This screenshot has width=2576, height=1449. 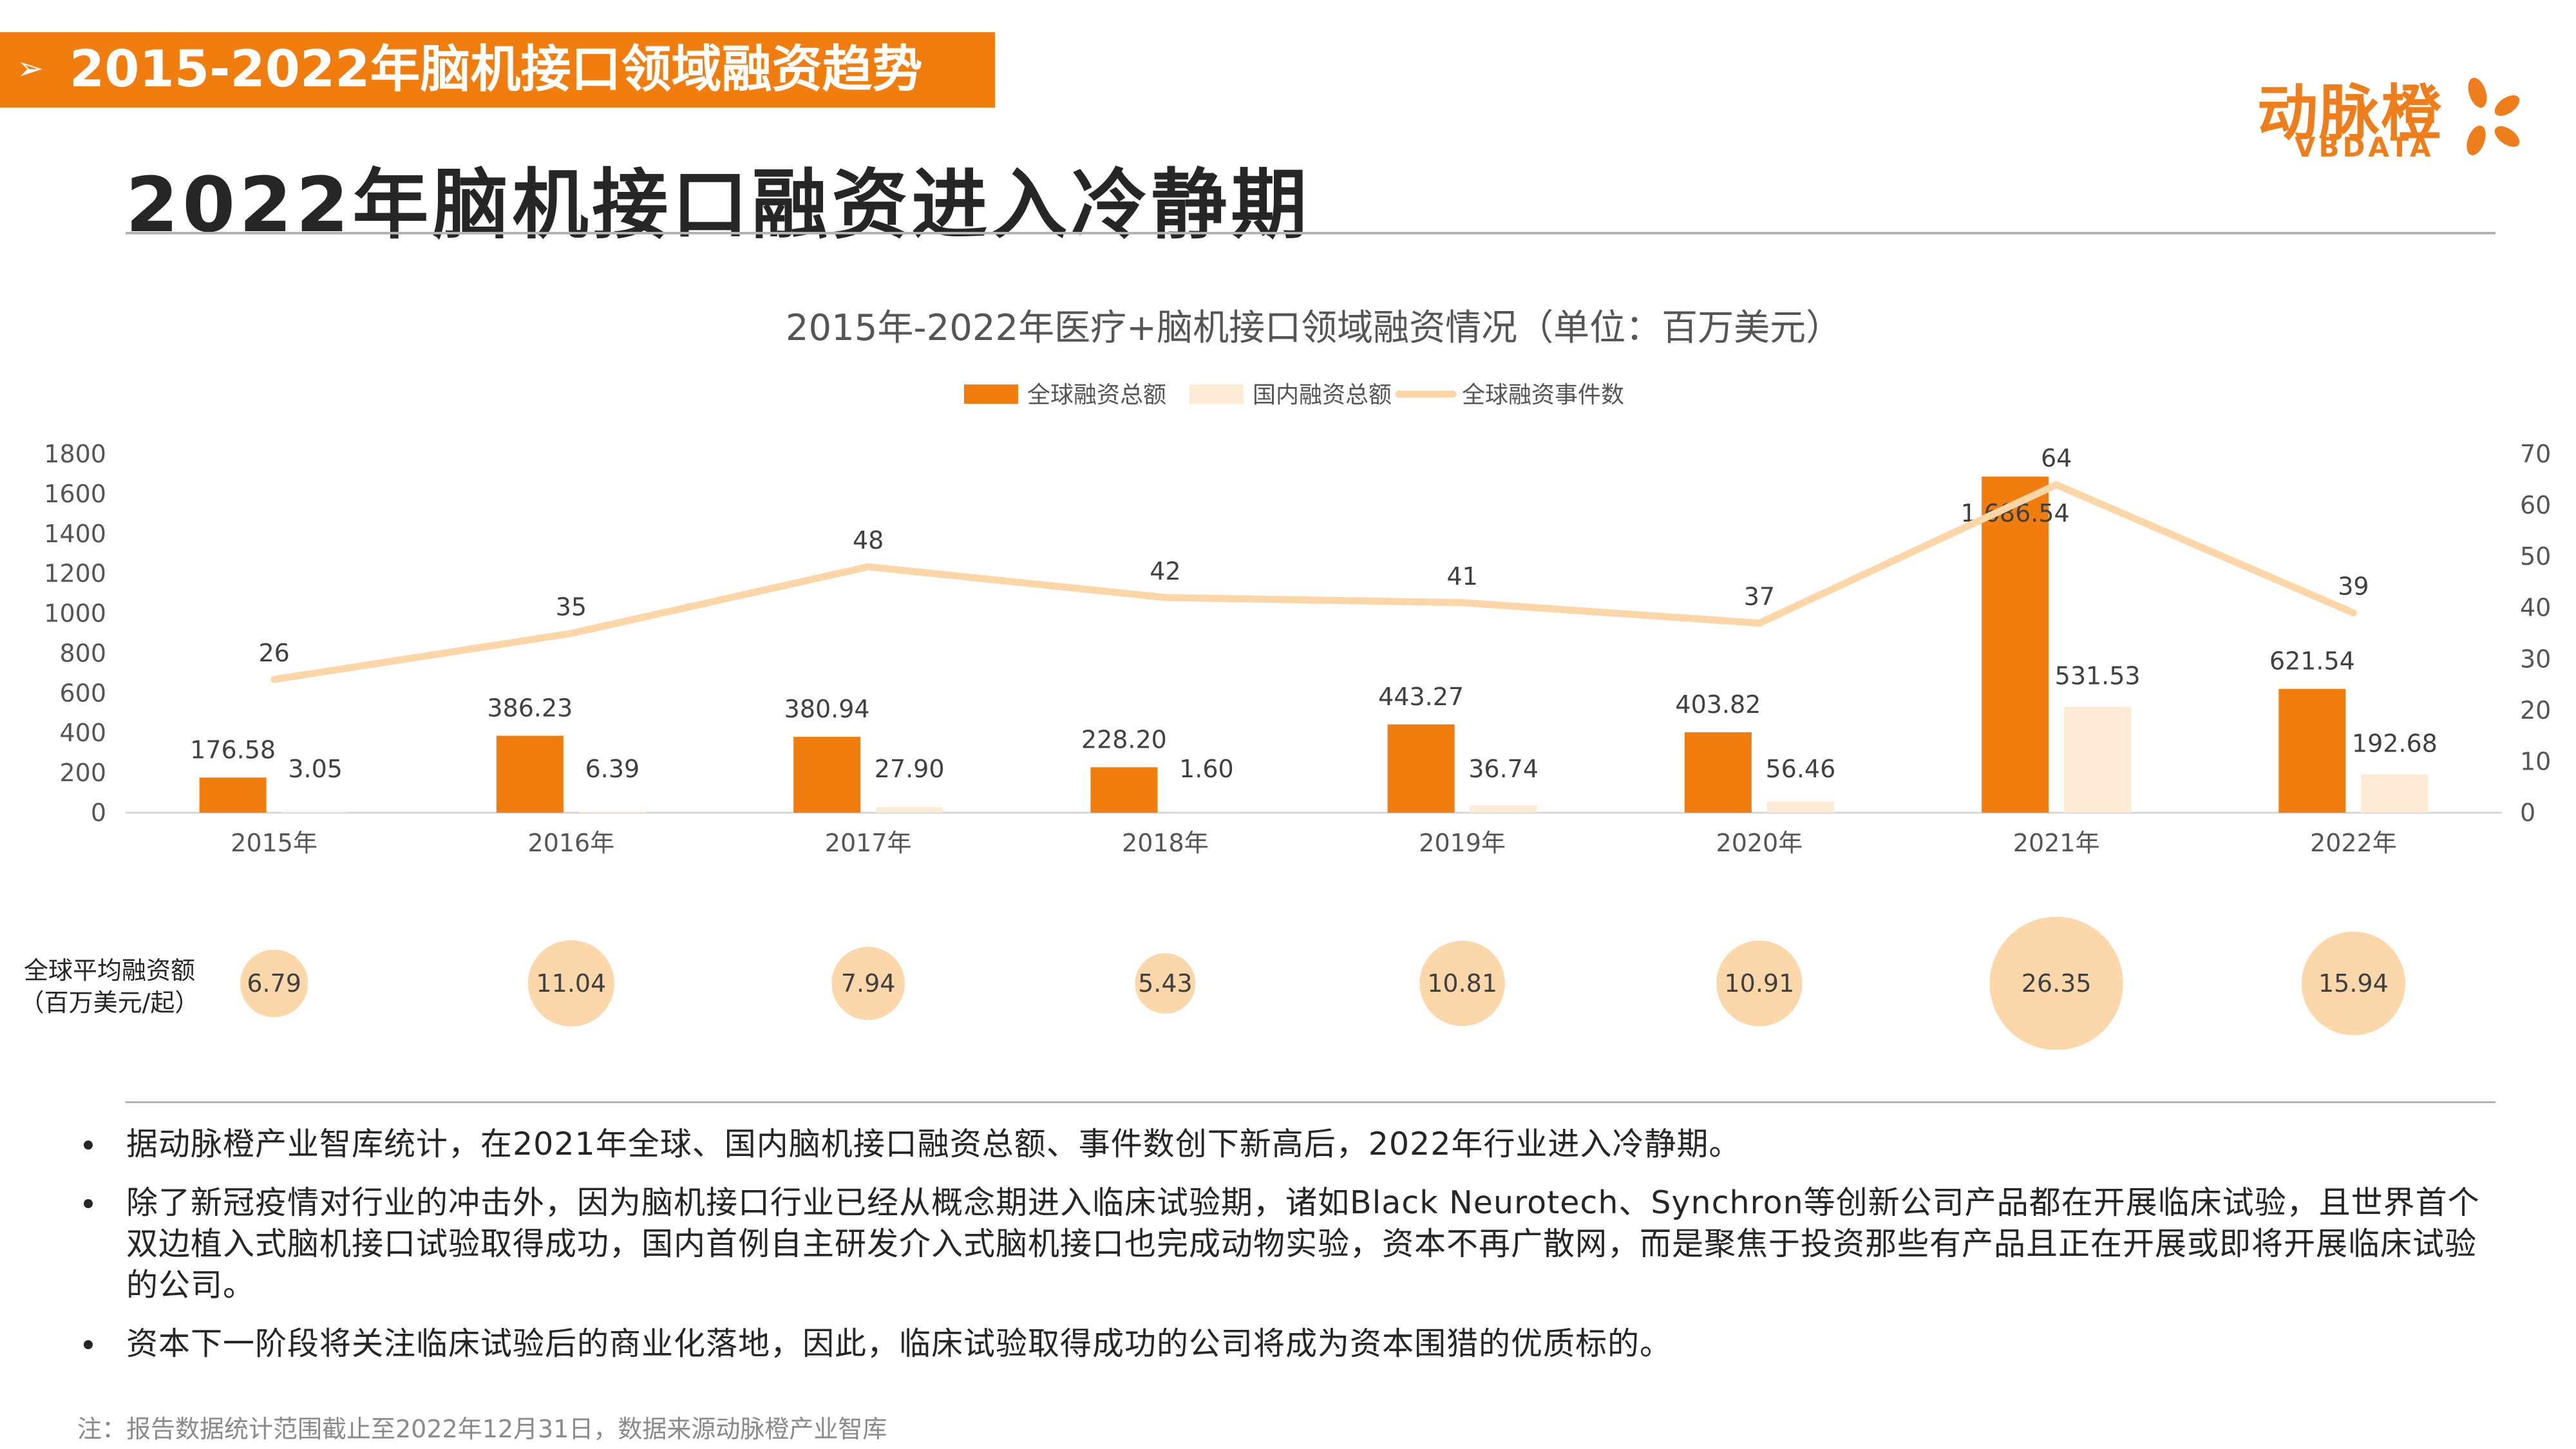 What do you see at coordinates (75, 534) in the screenshot?
I see `y-left-tick-label: 1400` at bounding box center [75, 534].